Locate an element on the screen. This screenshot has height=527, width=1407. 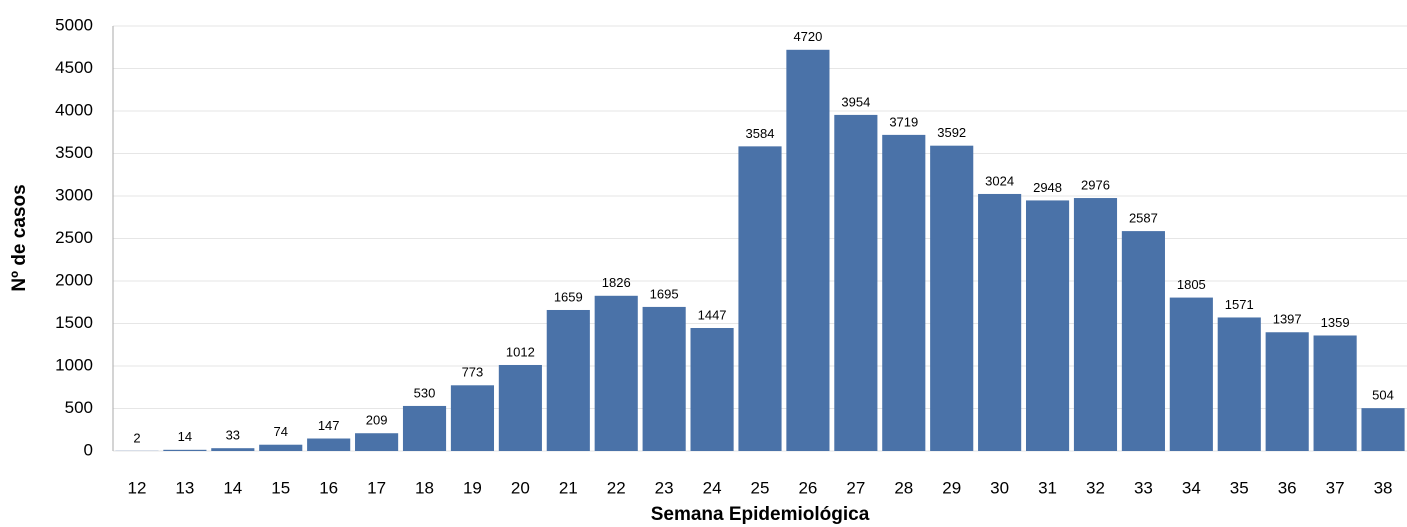
x-tick-label: 37 is located at coordinates (1335, 487).